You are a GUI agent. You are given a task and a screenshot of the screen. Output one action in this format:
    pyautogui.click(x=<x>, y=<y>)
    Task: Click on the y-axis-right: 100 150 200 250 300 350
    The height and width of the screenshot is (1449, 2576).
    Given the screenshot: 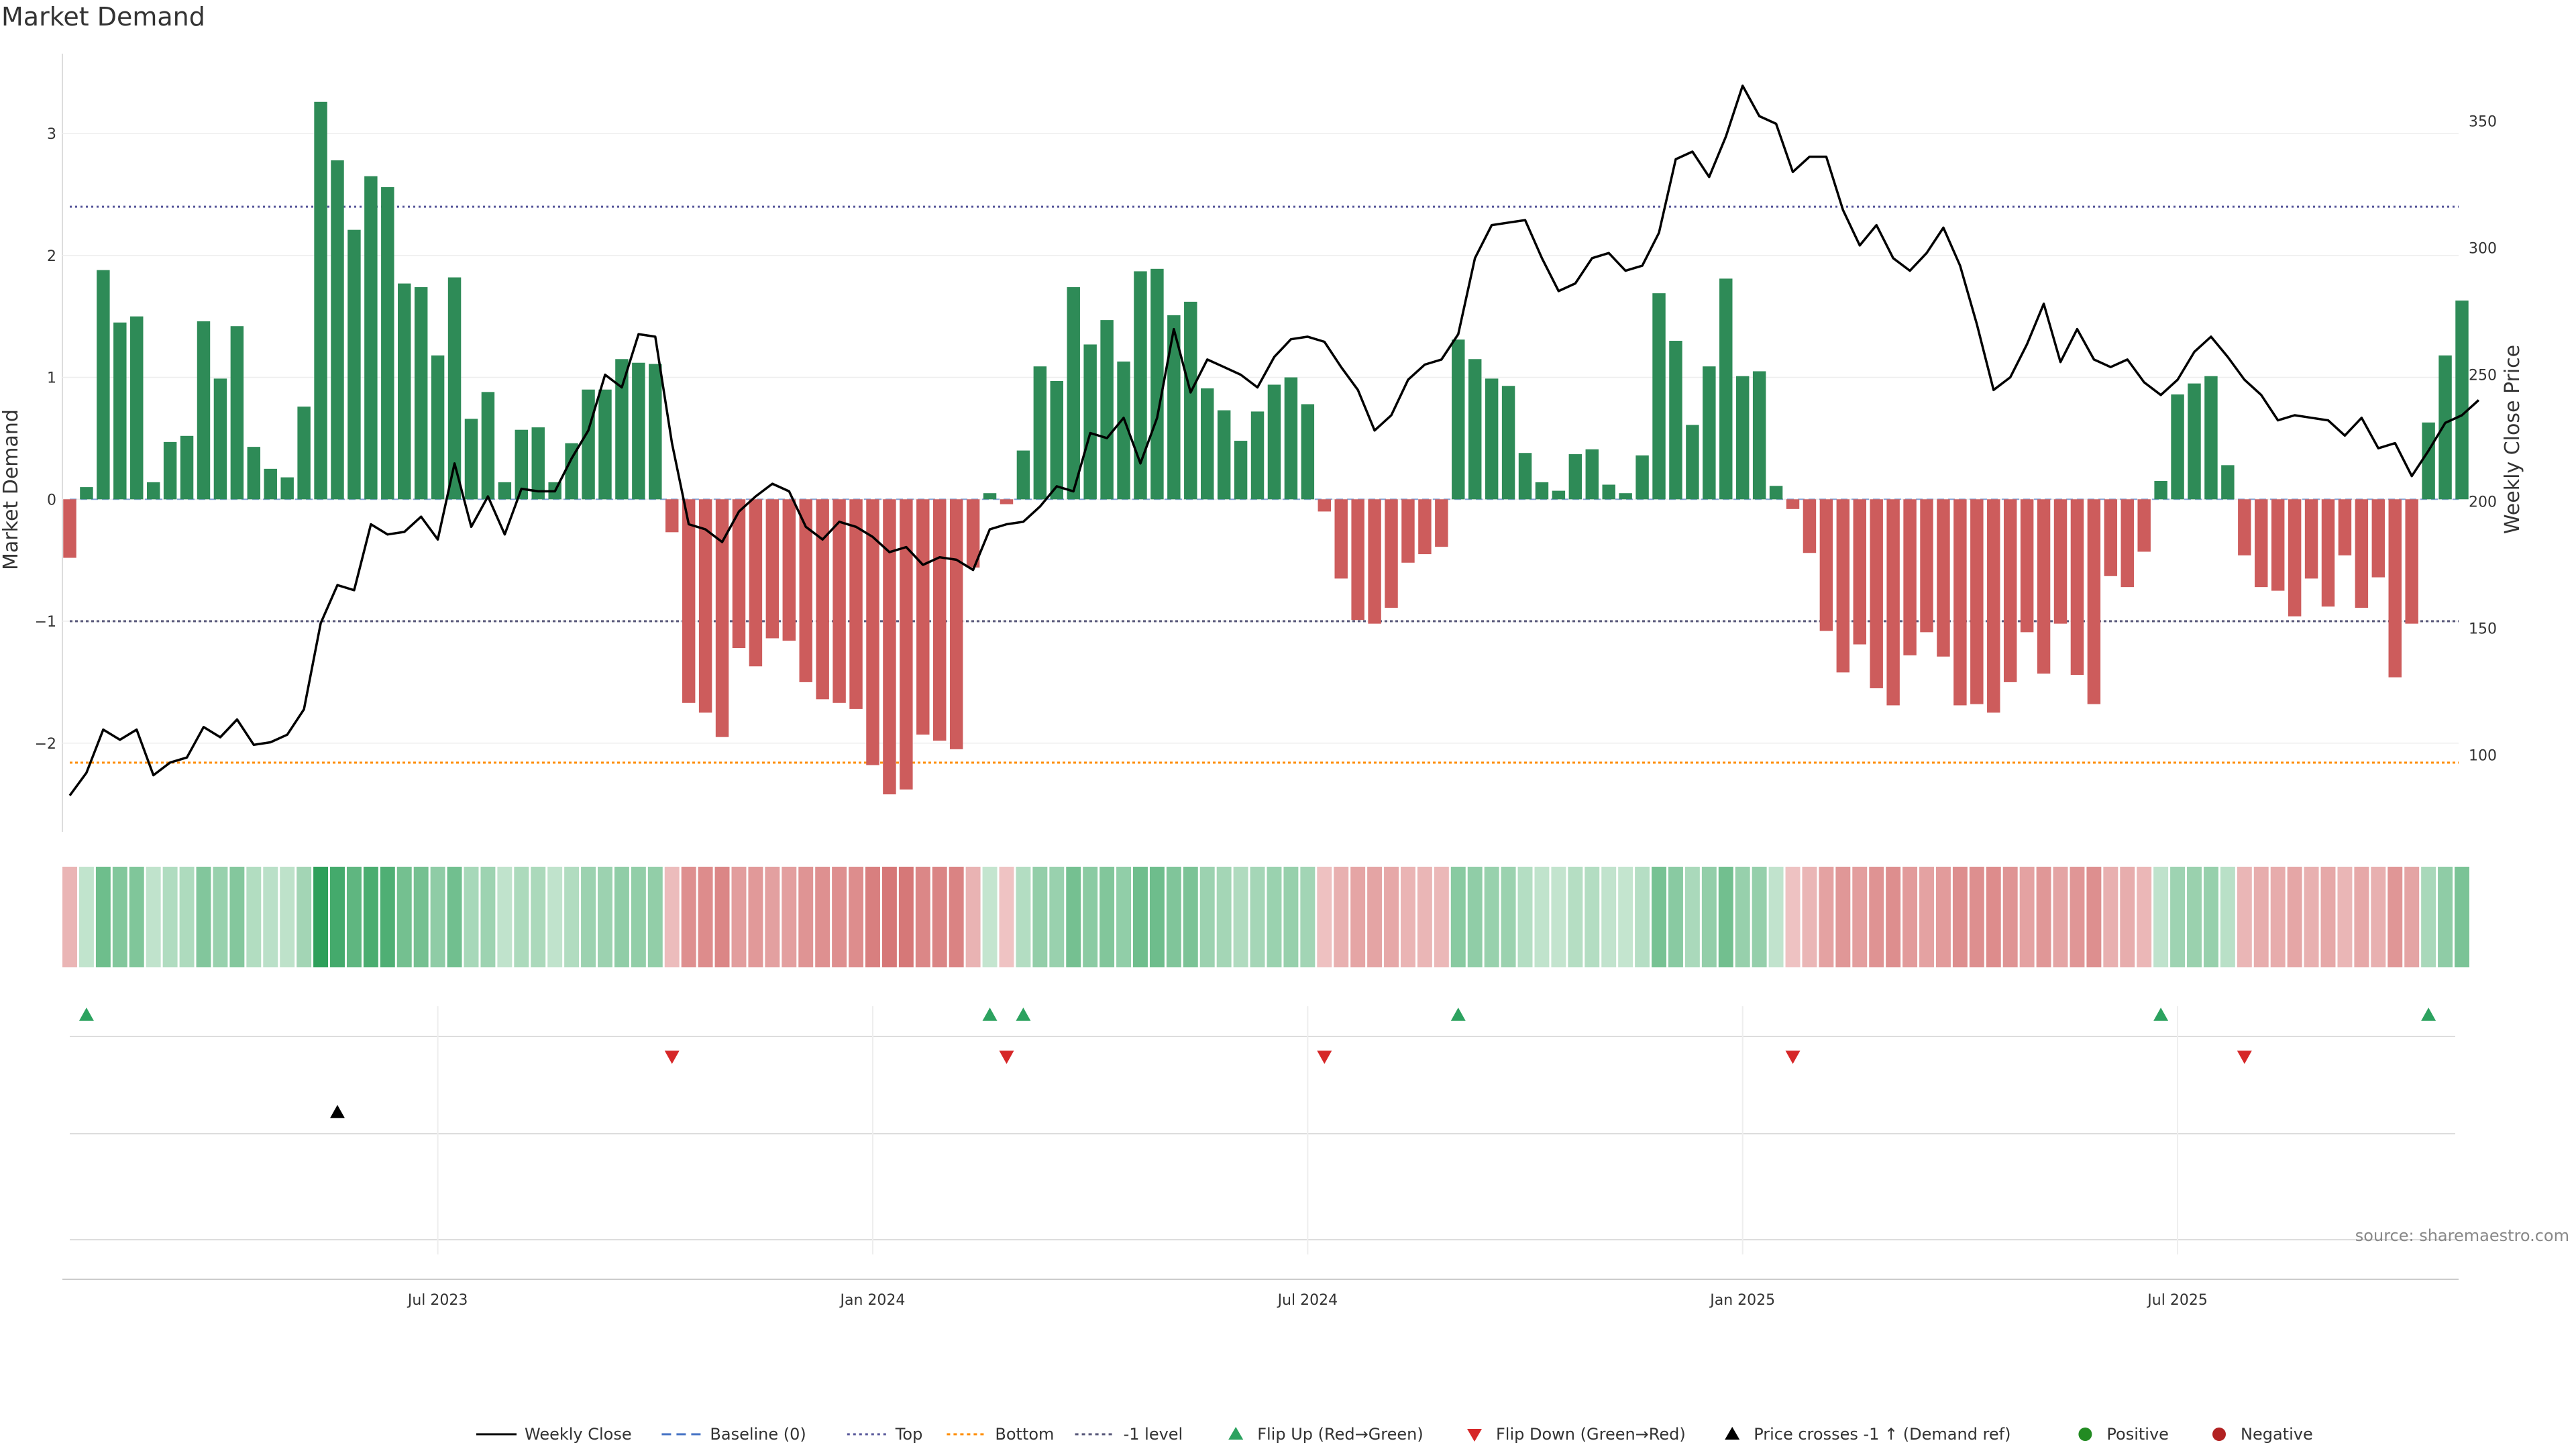 What is the action you would take?
    pyautogui.click(x=2483, y=439)
    